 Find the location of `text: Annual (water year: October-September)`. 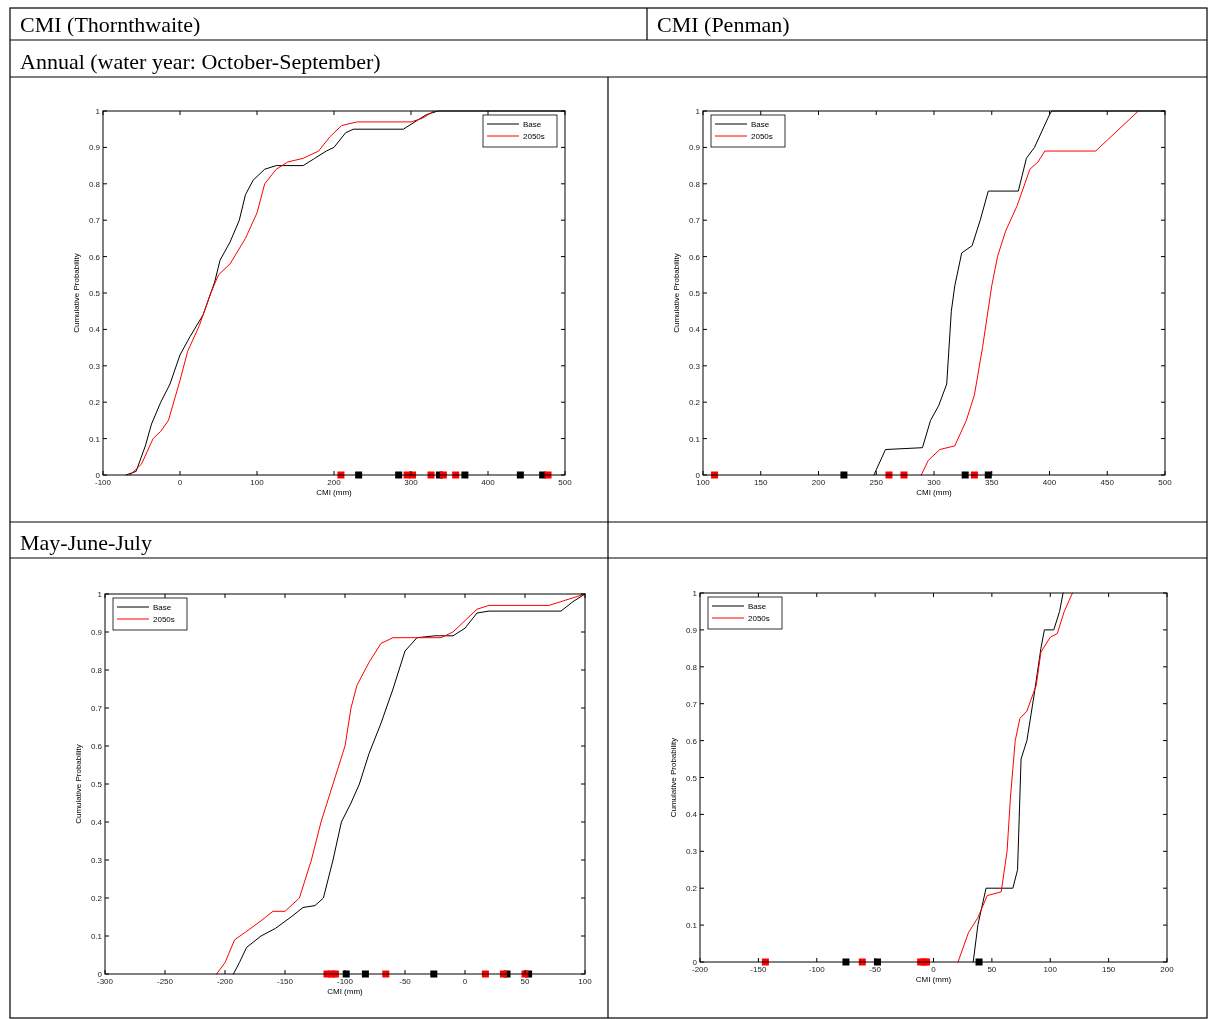

text: Annual (water year: October-September) is located at coordinates (200, 61).